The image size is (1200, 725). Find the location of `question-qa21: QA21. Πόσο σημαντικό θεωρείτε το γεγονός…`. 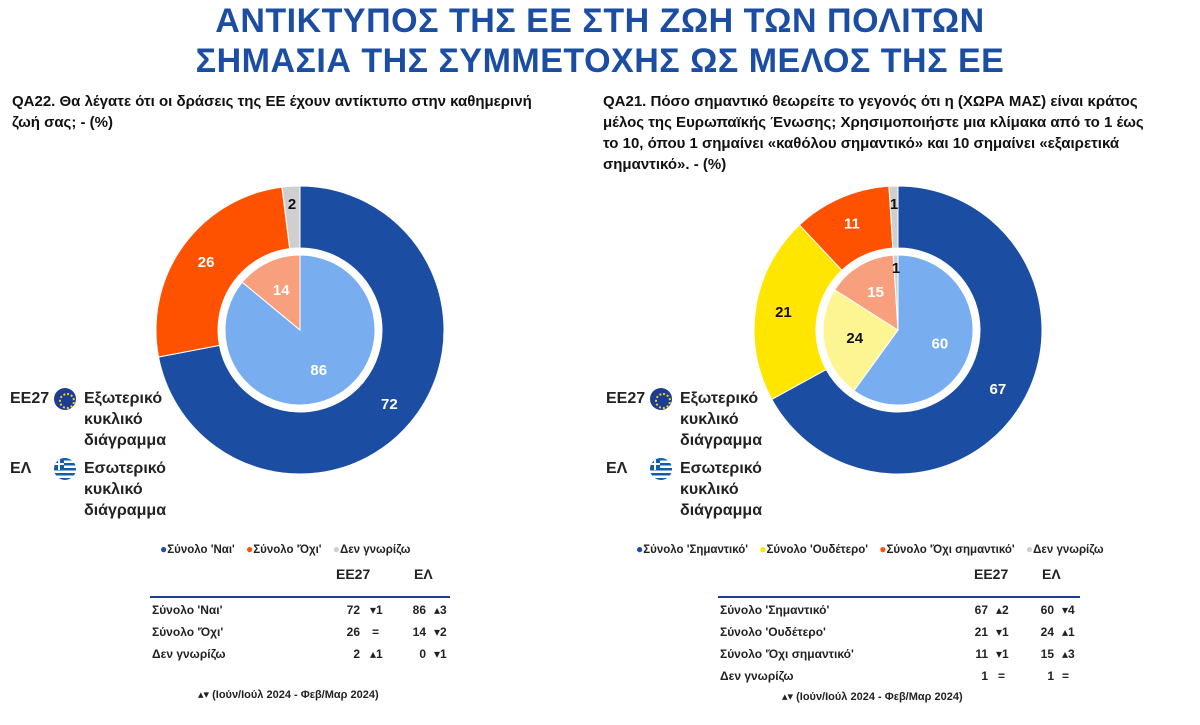

question-qa21: QA21. Πόσο σημαντικό θεωρείτε το γεγονός… is located at coordinates (873, 133).